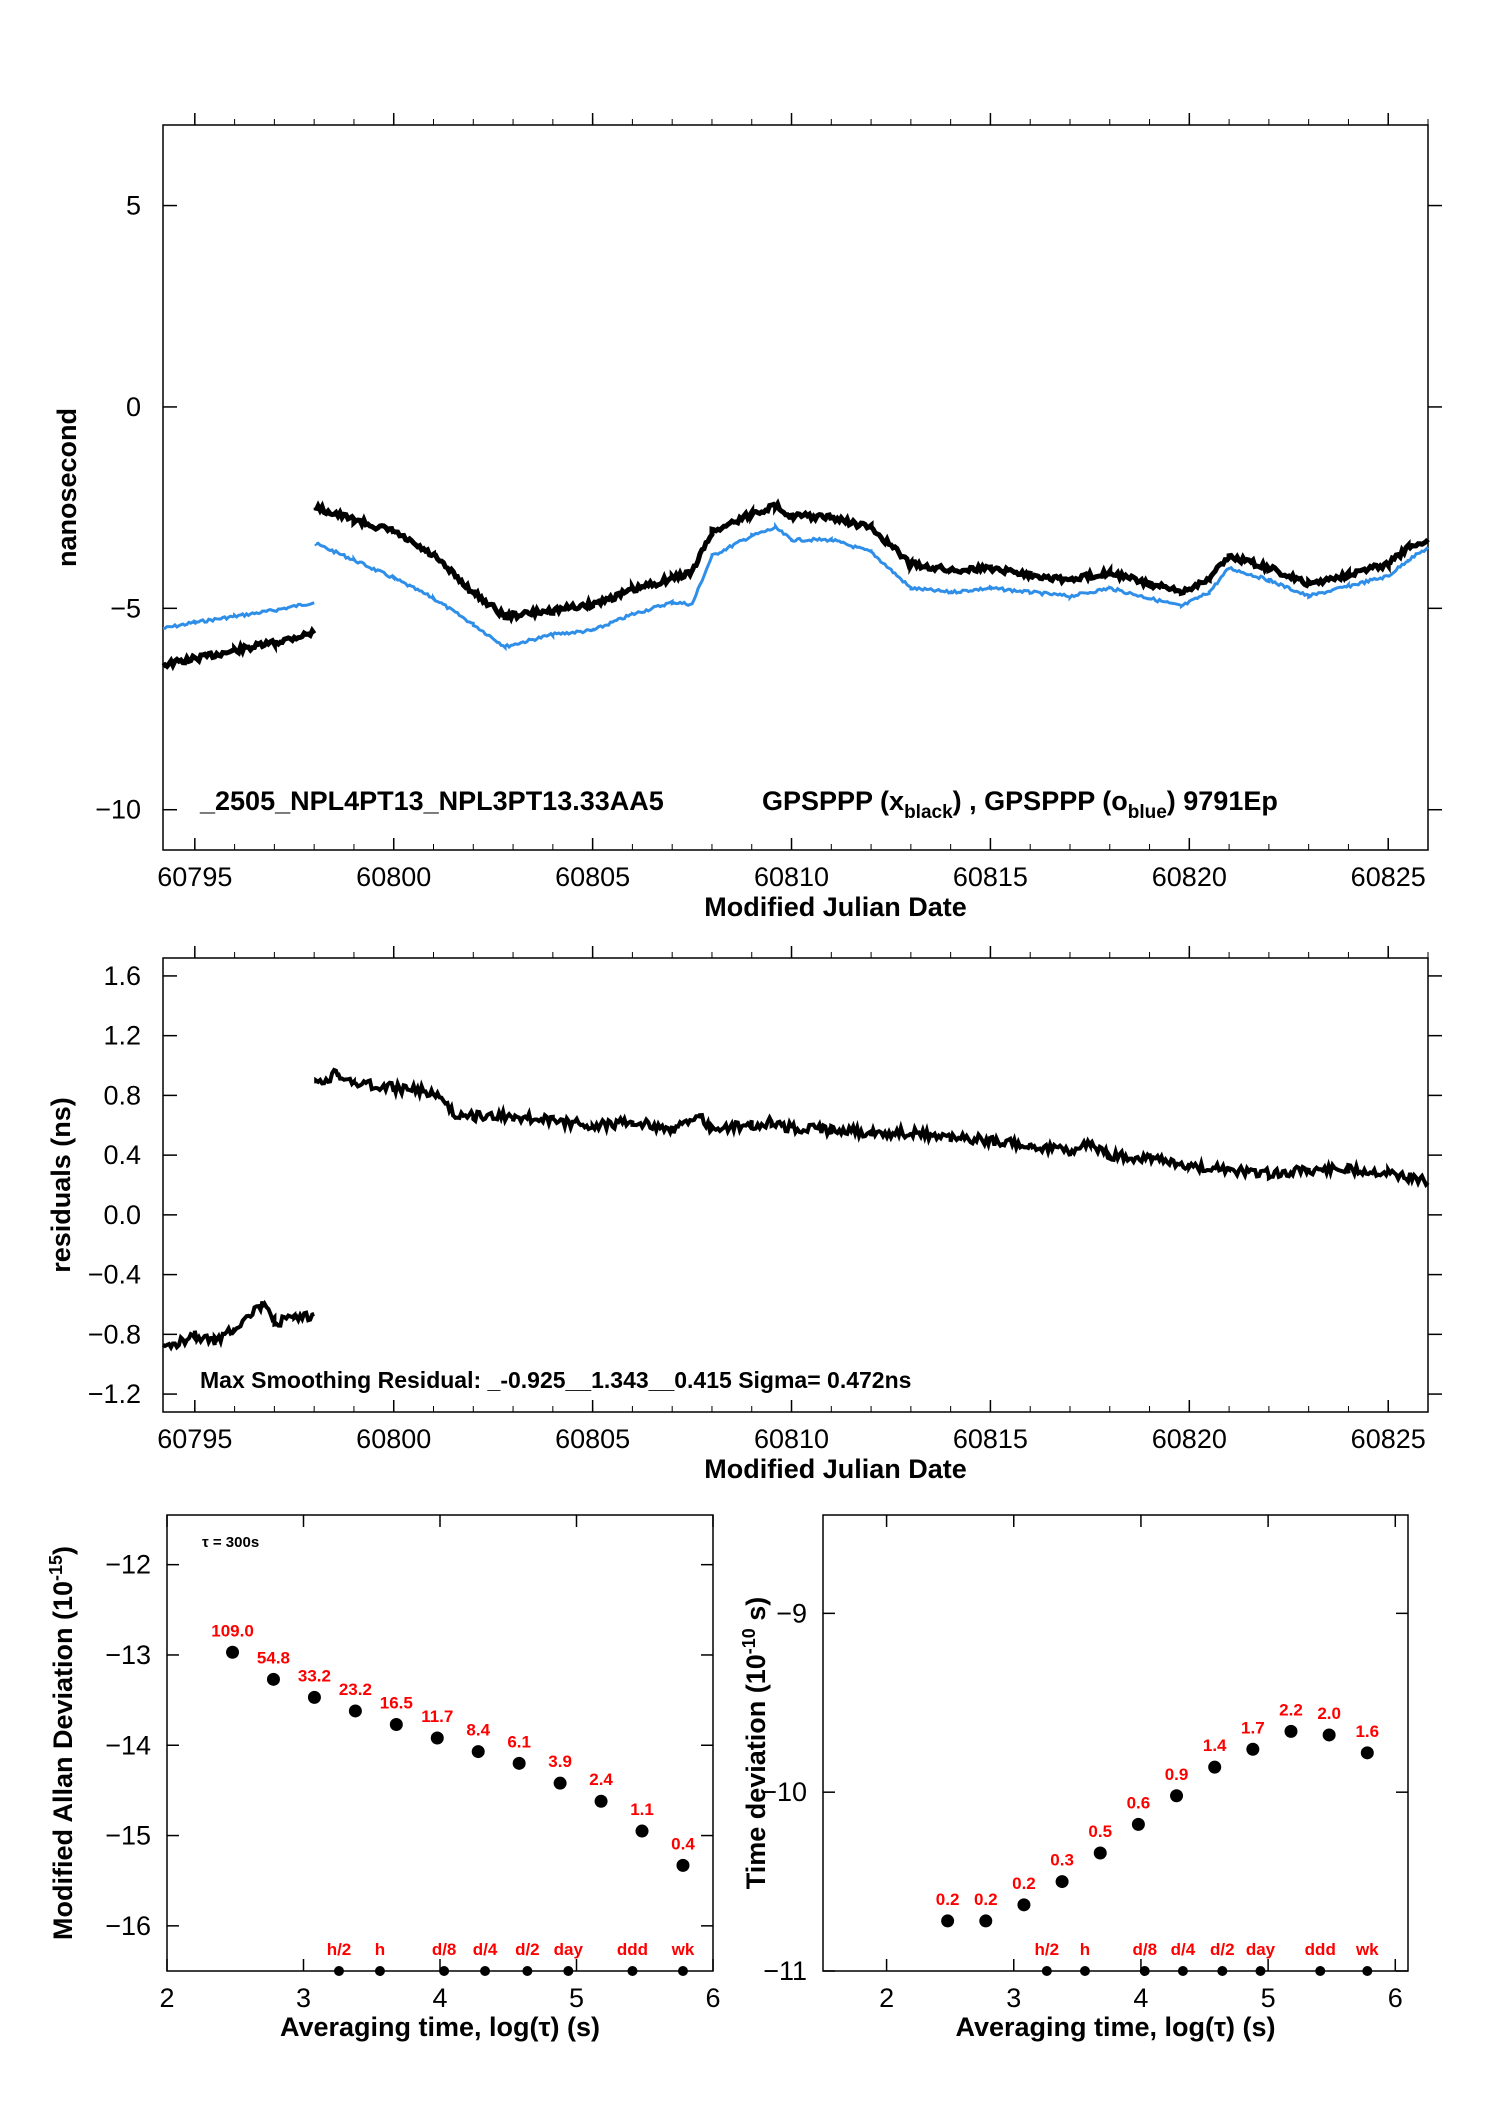 Image resolution: width=1488 pixels, height=2105 pixels. What do you see at coordinates (67, 487) in the screenshot?
I see `y-axis-label: nanosecond` at bounding box center [67, 487].